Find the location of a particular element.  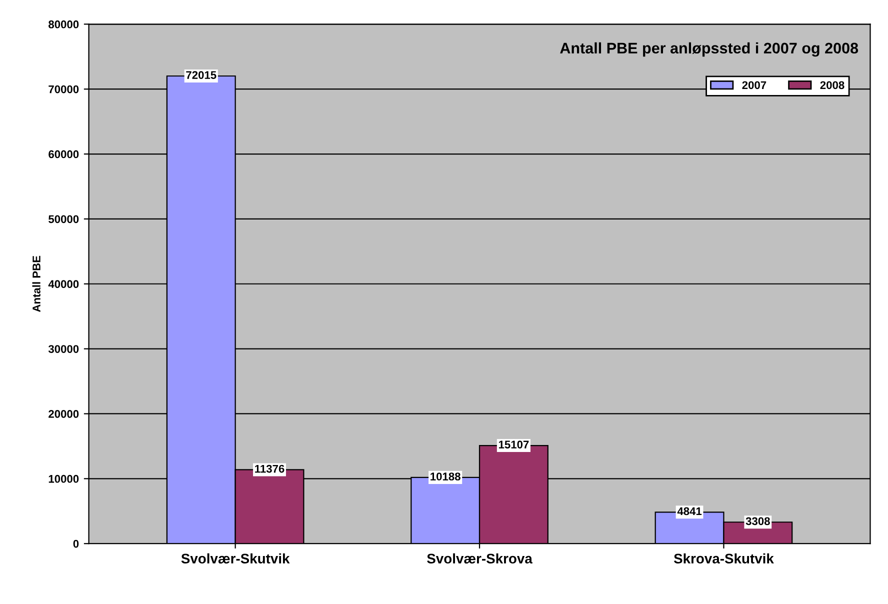

legend-label: 2007 is located at coordinates (754, 85).